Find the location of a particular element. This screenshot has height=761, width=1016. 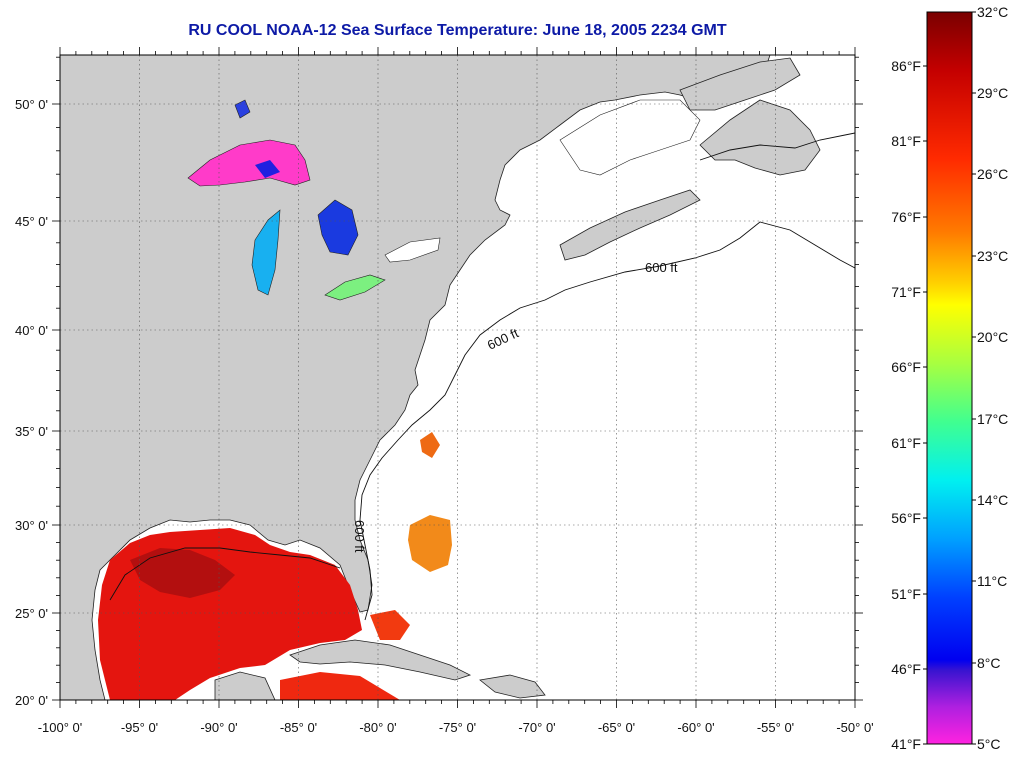

latitude-label: 25° 0' is located at coordinates (31, 613).